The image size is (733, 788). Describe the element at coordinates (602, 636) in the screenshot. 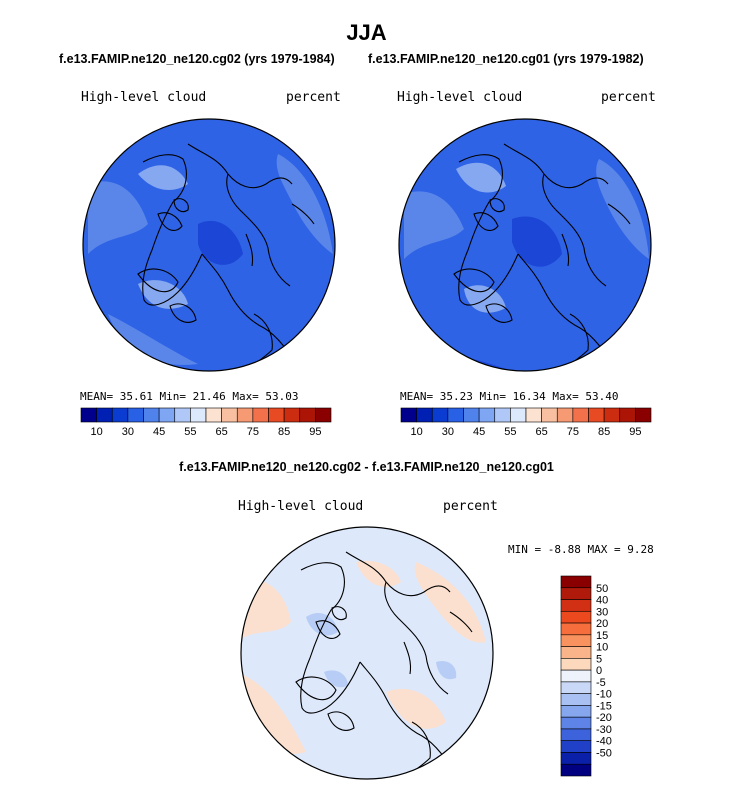

I see `diff-colorbar-tick-label: 15` at that location.